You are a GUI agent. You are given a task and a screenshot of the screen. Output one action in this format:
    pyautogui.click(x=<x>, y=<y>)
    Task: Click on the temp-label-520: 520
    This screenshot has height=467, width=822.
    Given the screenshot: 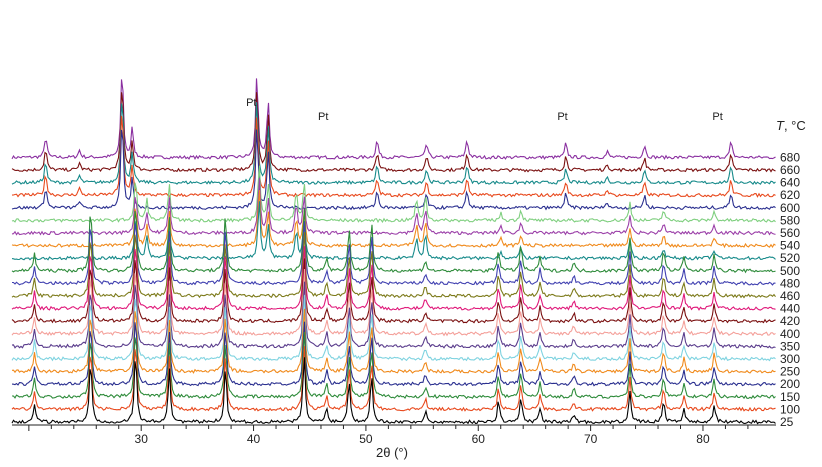 What is the action you would take?
    pyautogui.click(x=790, y=258)
    